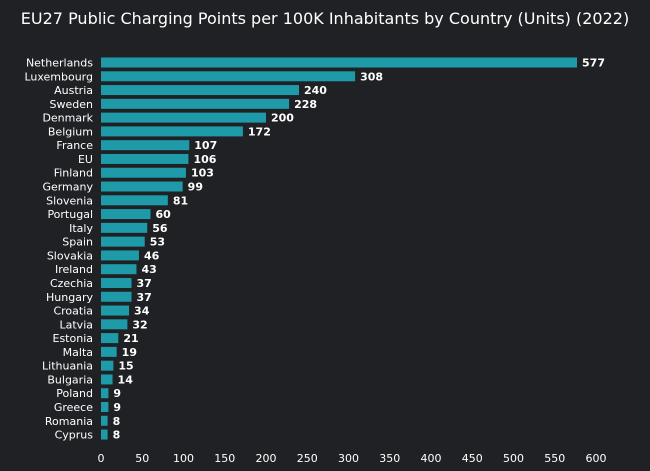 The height and width of the screenshot is (471, 650). Describe the element at coordinates (266, 458) in the screenshot. I see `x-tick-label: 200` at that location.